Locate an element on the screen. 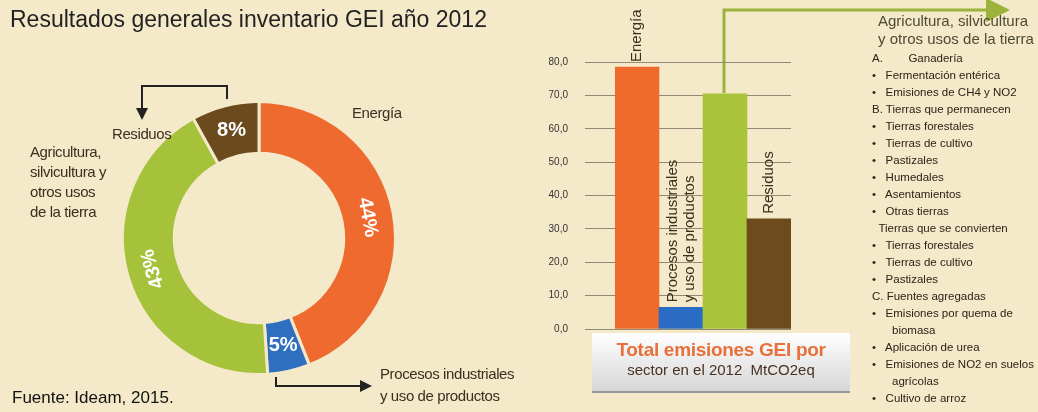 This screenshot has width=1038, height=412. chart-title: Resultados generales inventario GEI año 2012 is located at coordinates (248, 19).